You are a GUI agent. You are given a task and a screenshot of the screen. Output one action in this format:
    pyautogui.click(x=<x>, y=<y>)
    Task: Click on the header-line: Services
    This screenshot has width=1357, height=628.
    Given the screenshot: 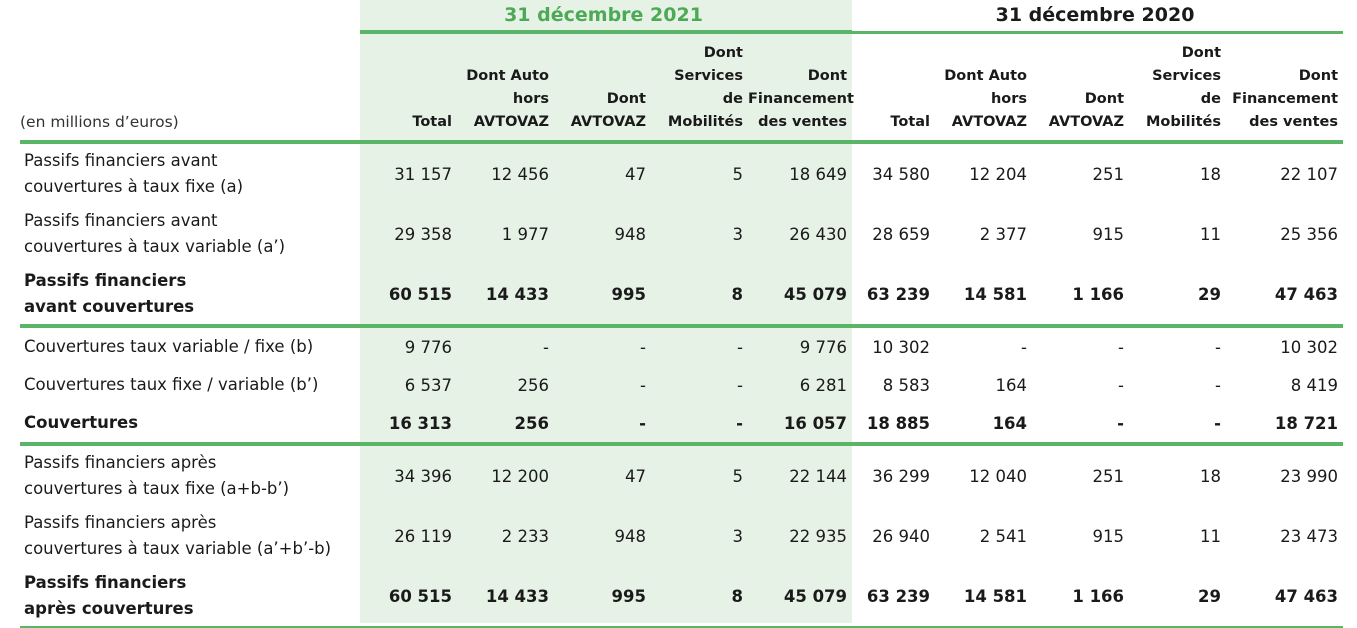 What is the action you would take?
    pyautogui.click(x=1187, y=76)
    